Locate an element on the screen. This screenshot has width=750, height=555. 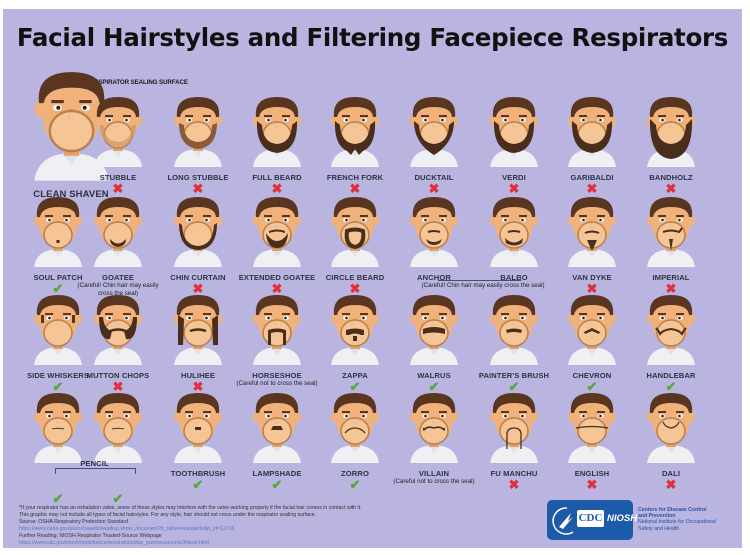
org-line-2: and Prevention is located at coordinates (657, 516).